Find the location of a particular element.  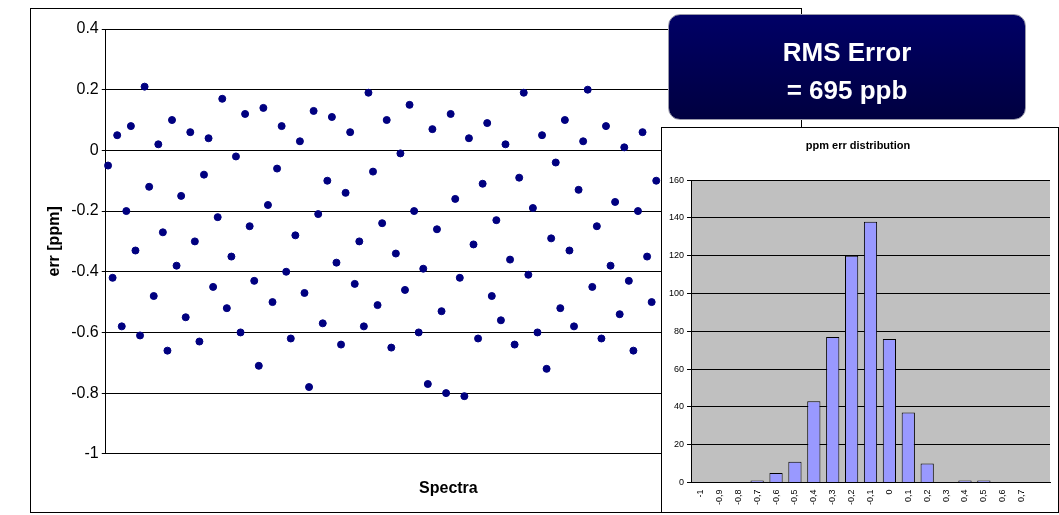

x-tick-label: 0,7 is located at coordinates (1021, 496).